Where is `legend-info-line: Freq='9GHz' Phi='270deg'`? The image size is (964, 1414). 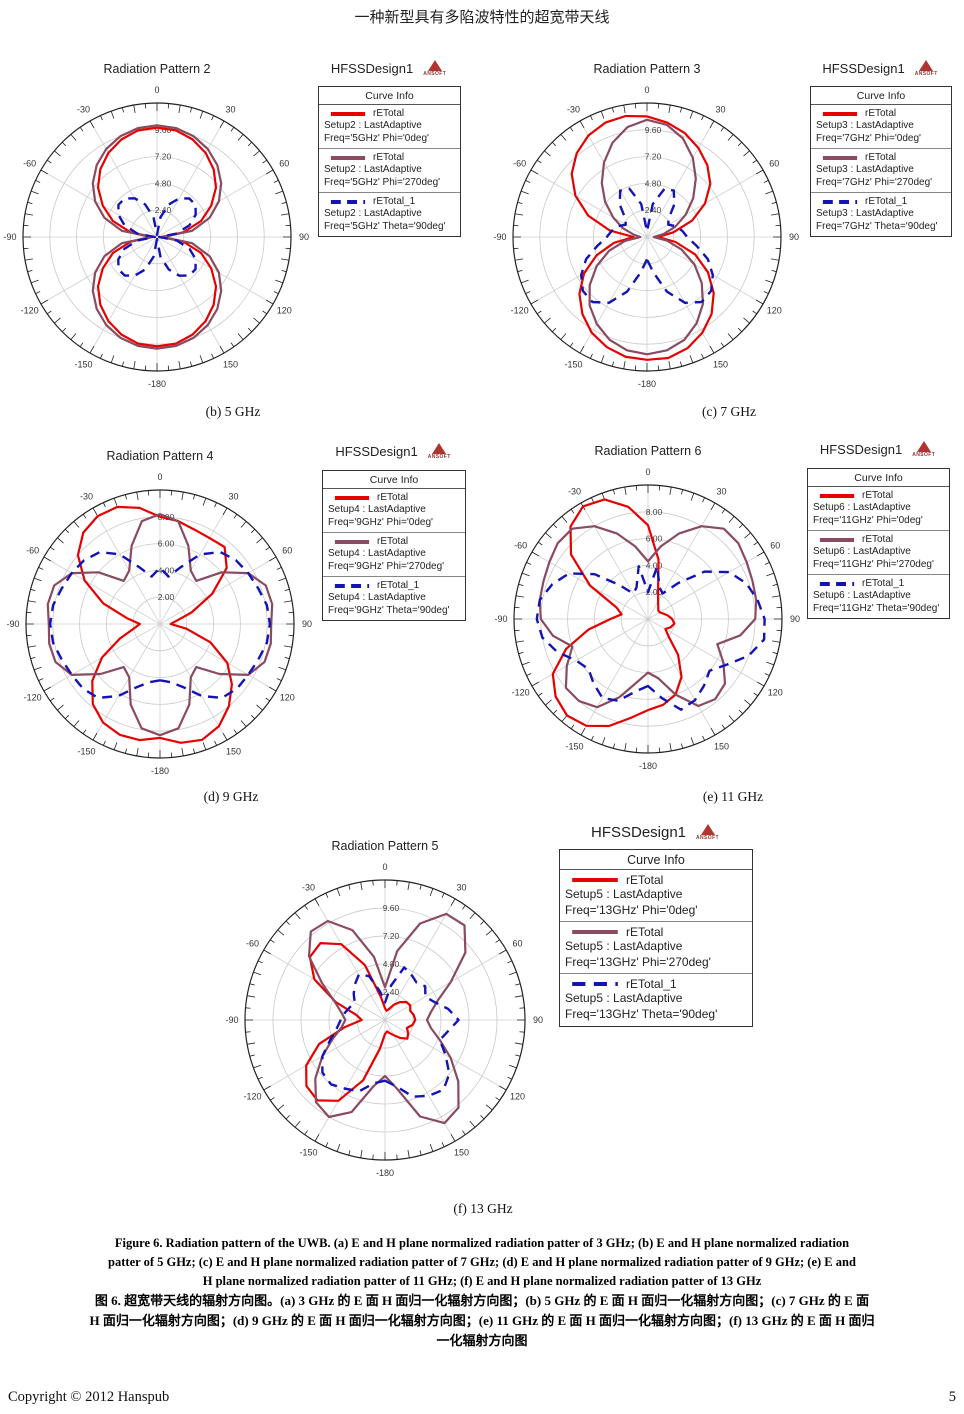
legend-info-line: Freq='9GHz' Phi='270deg' is located at coordinates (386, 566).